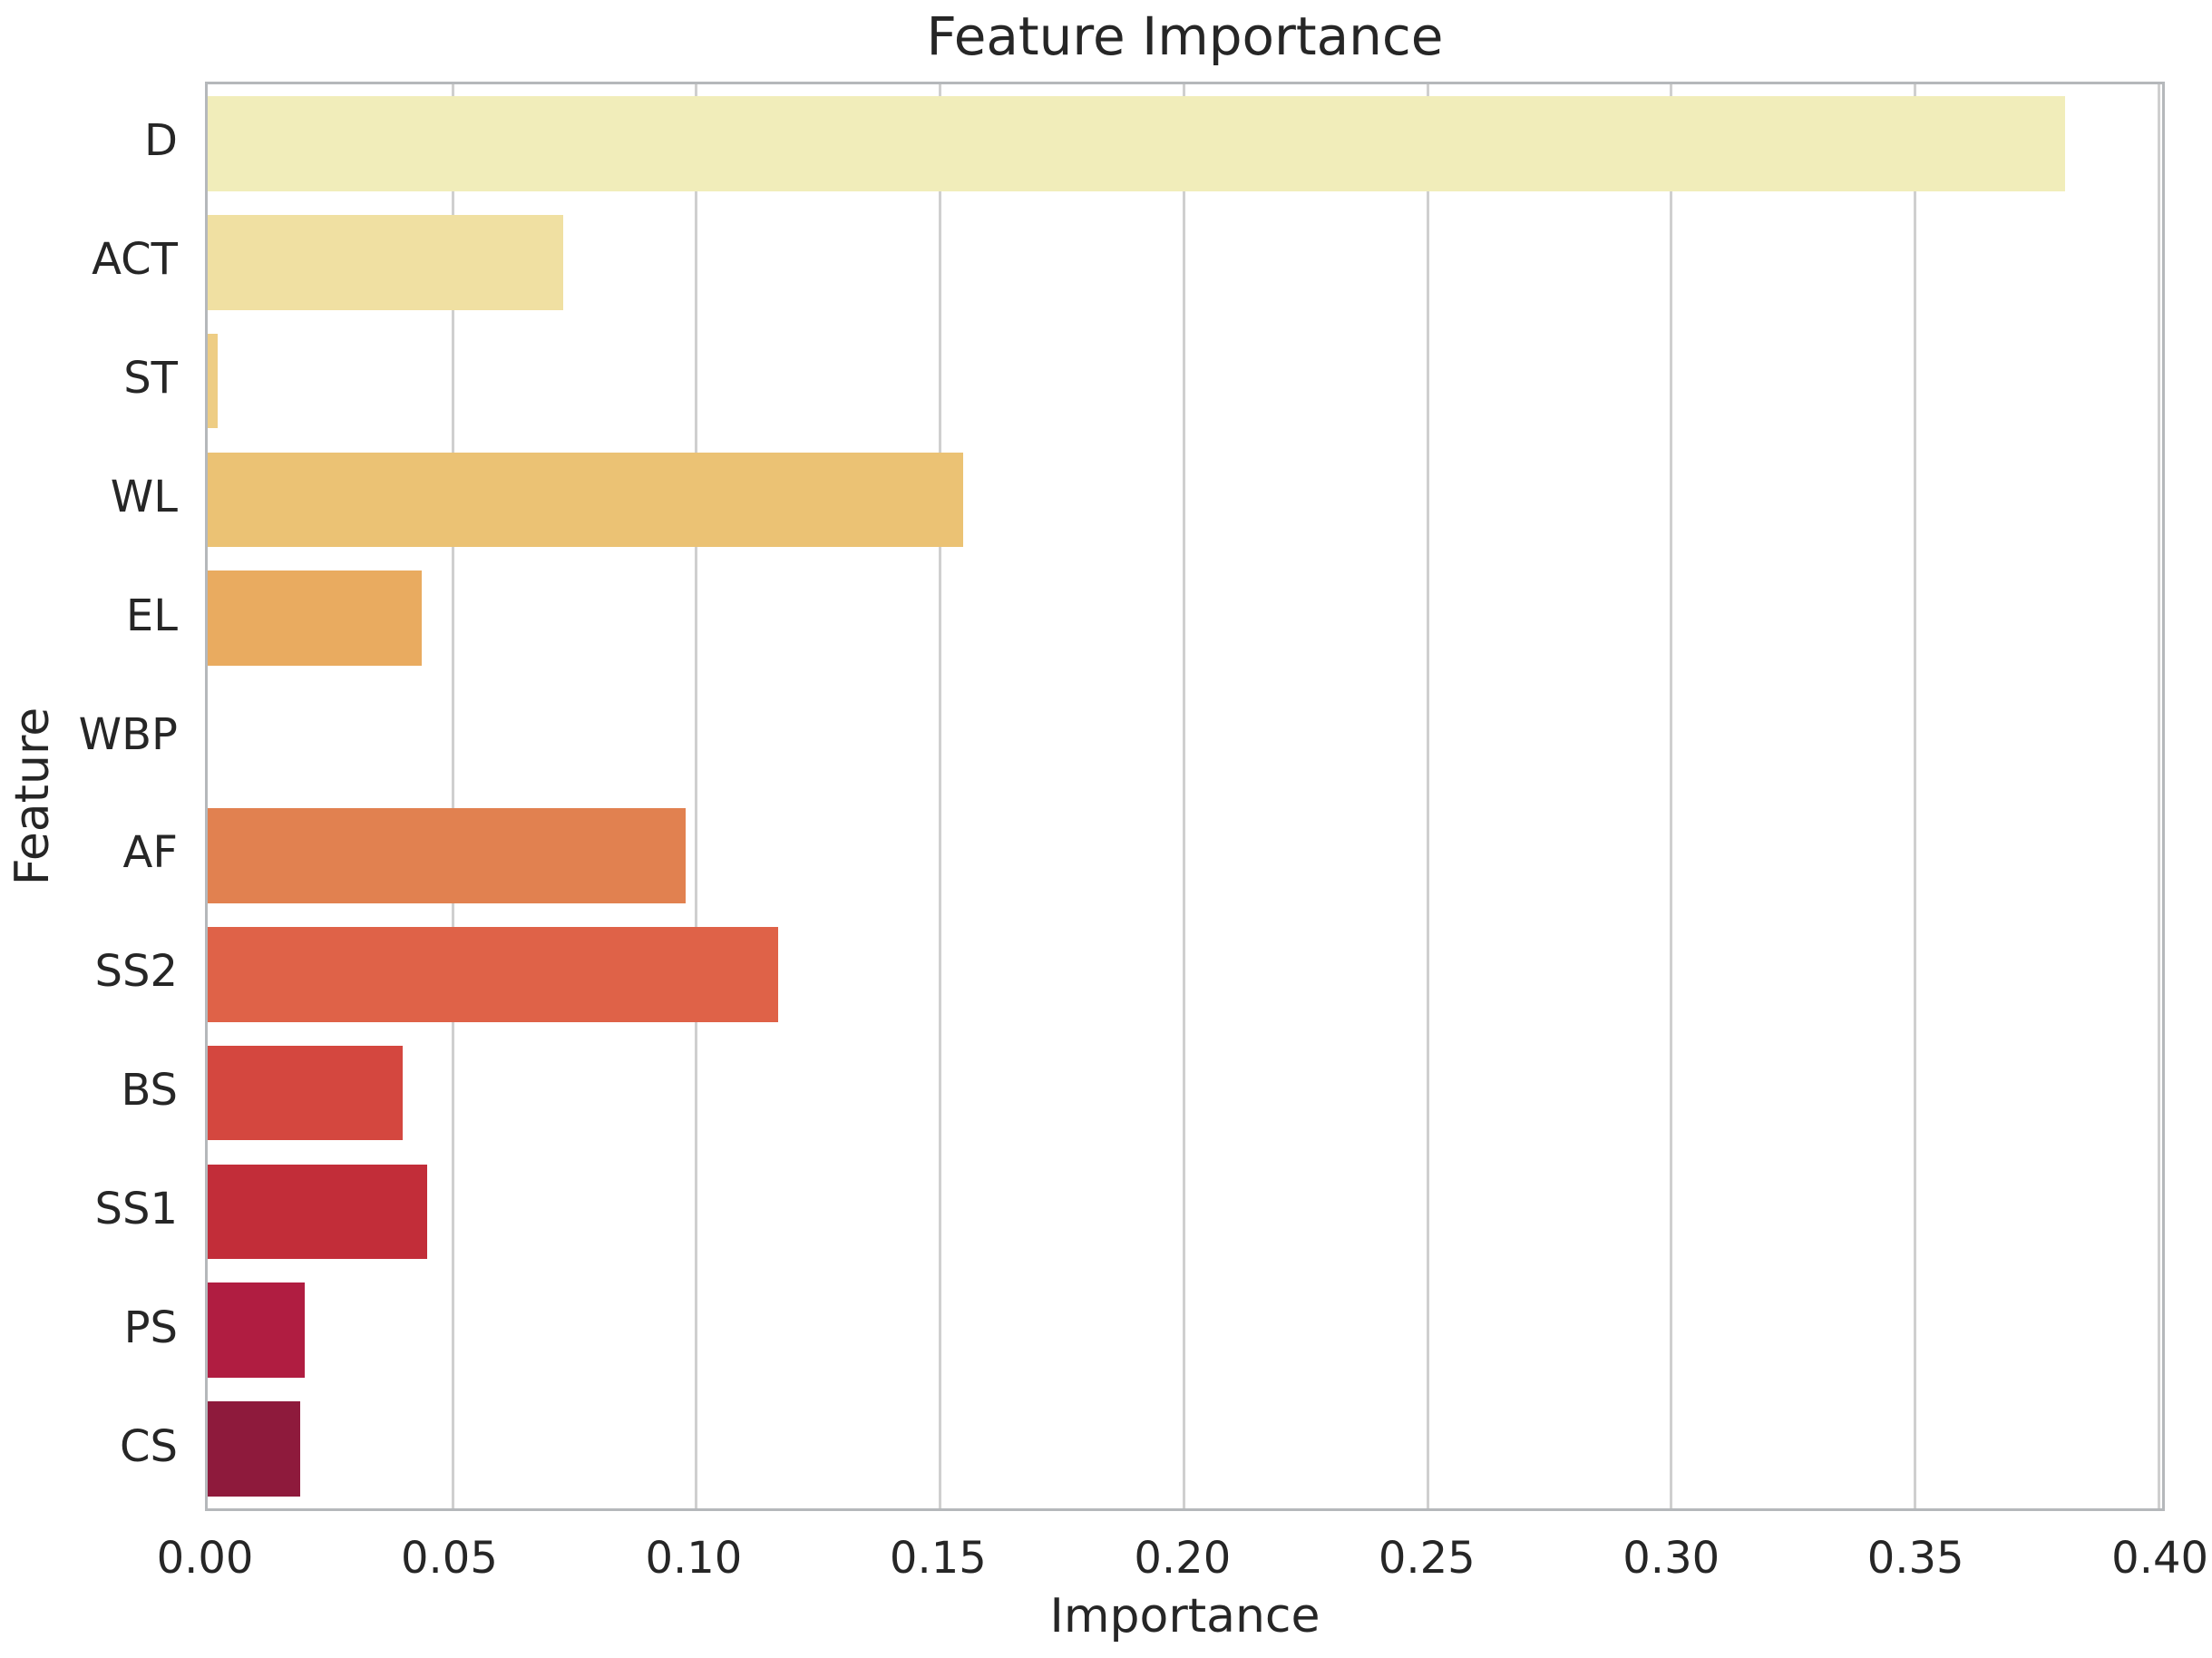 This screenshot has height=1658, width=2212. Describe the element at coordinates (694, 1558) in the screenshot. I see `x-tick-label: 0.10` at that location.